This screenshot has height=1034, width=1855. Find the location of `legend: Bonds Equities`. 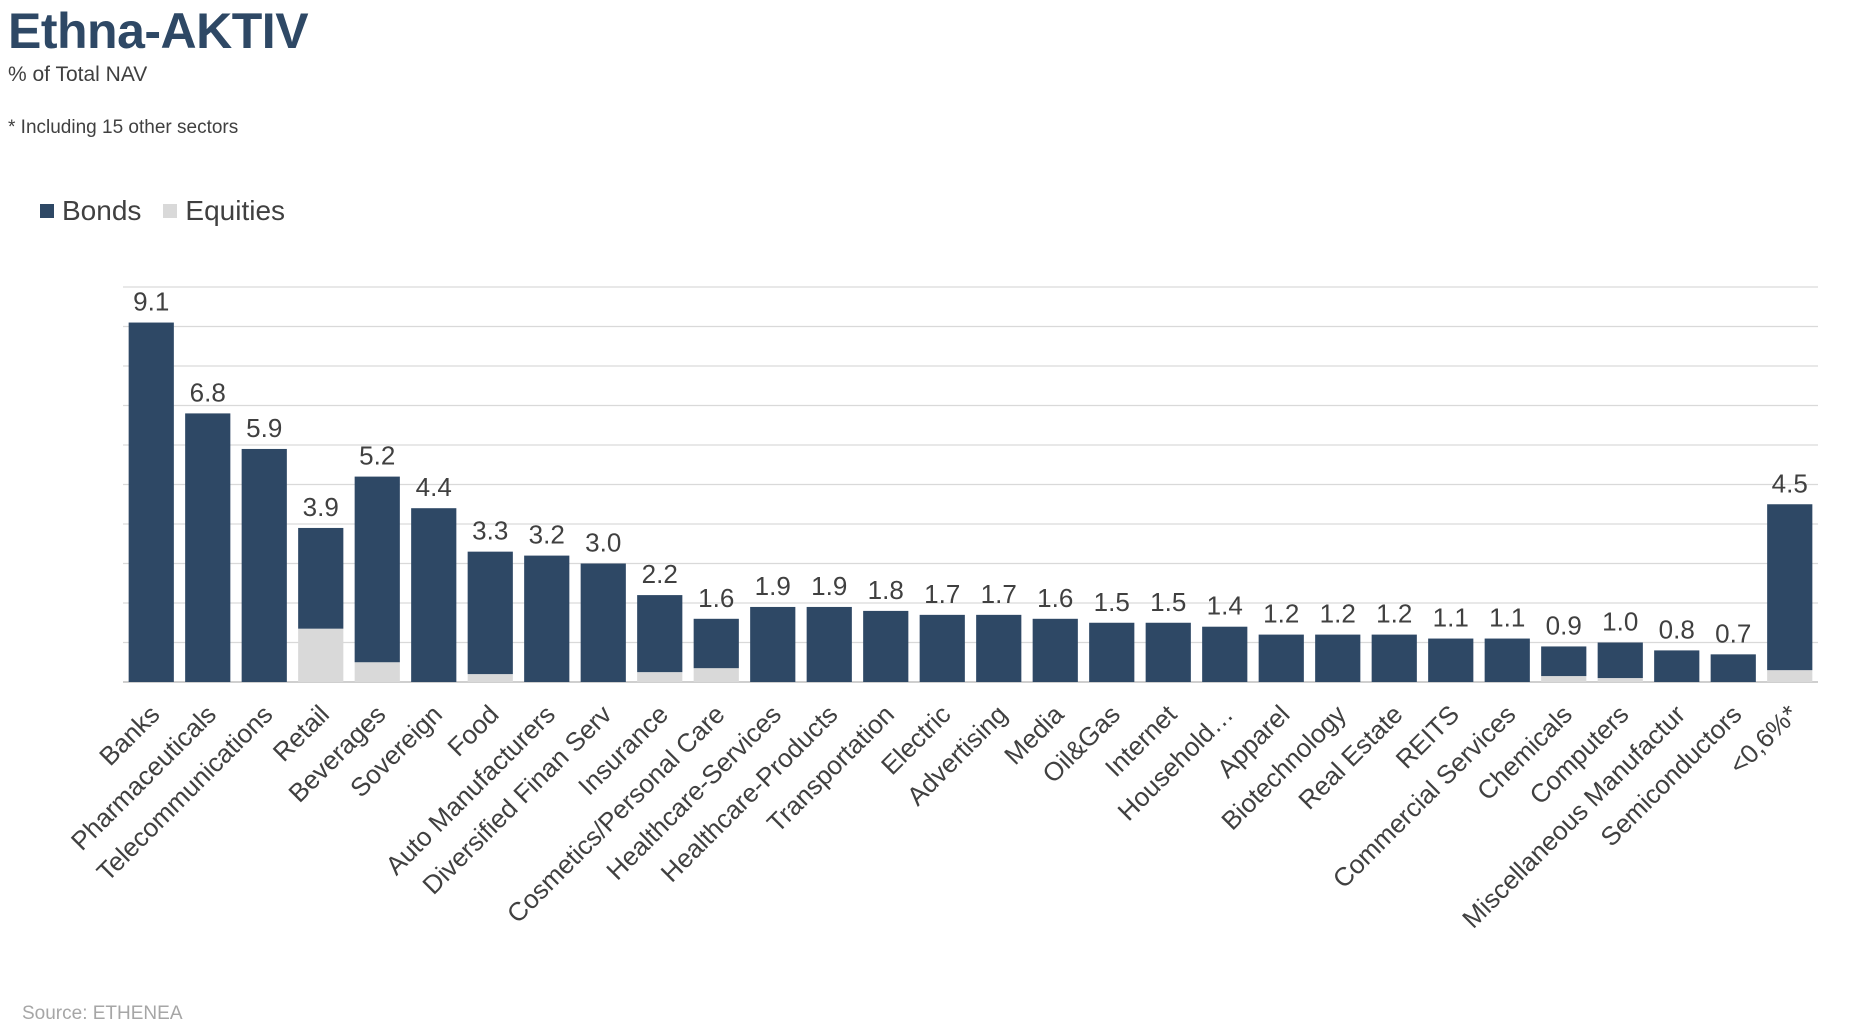

legend: Bonds Equities is located at coordinates (173, 211).